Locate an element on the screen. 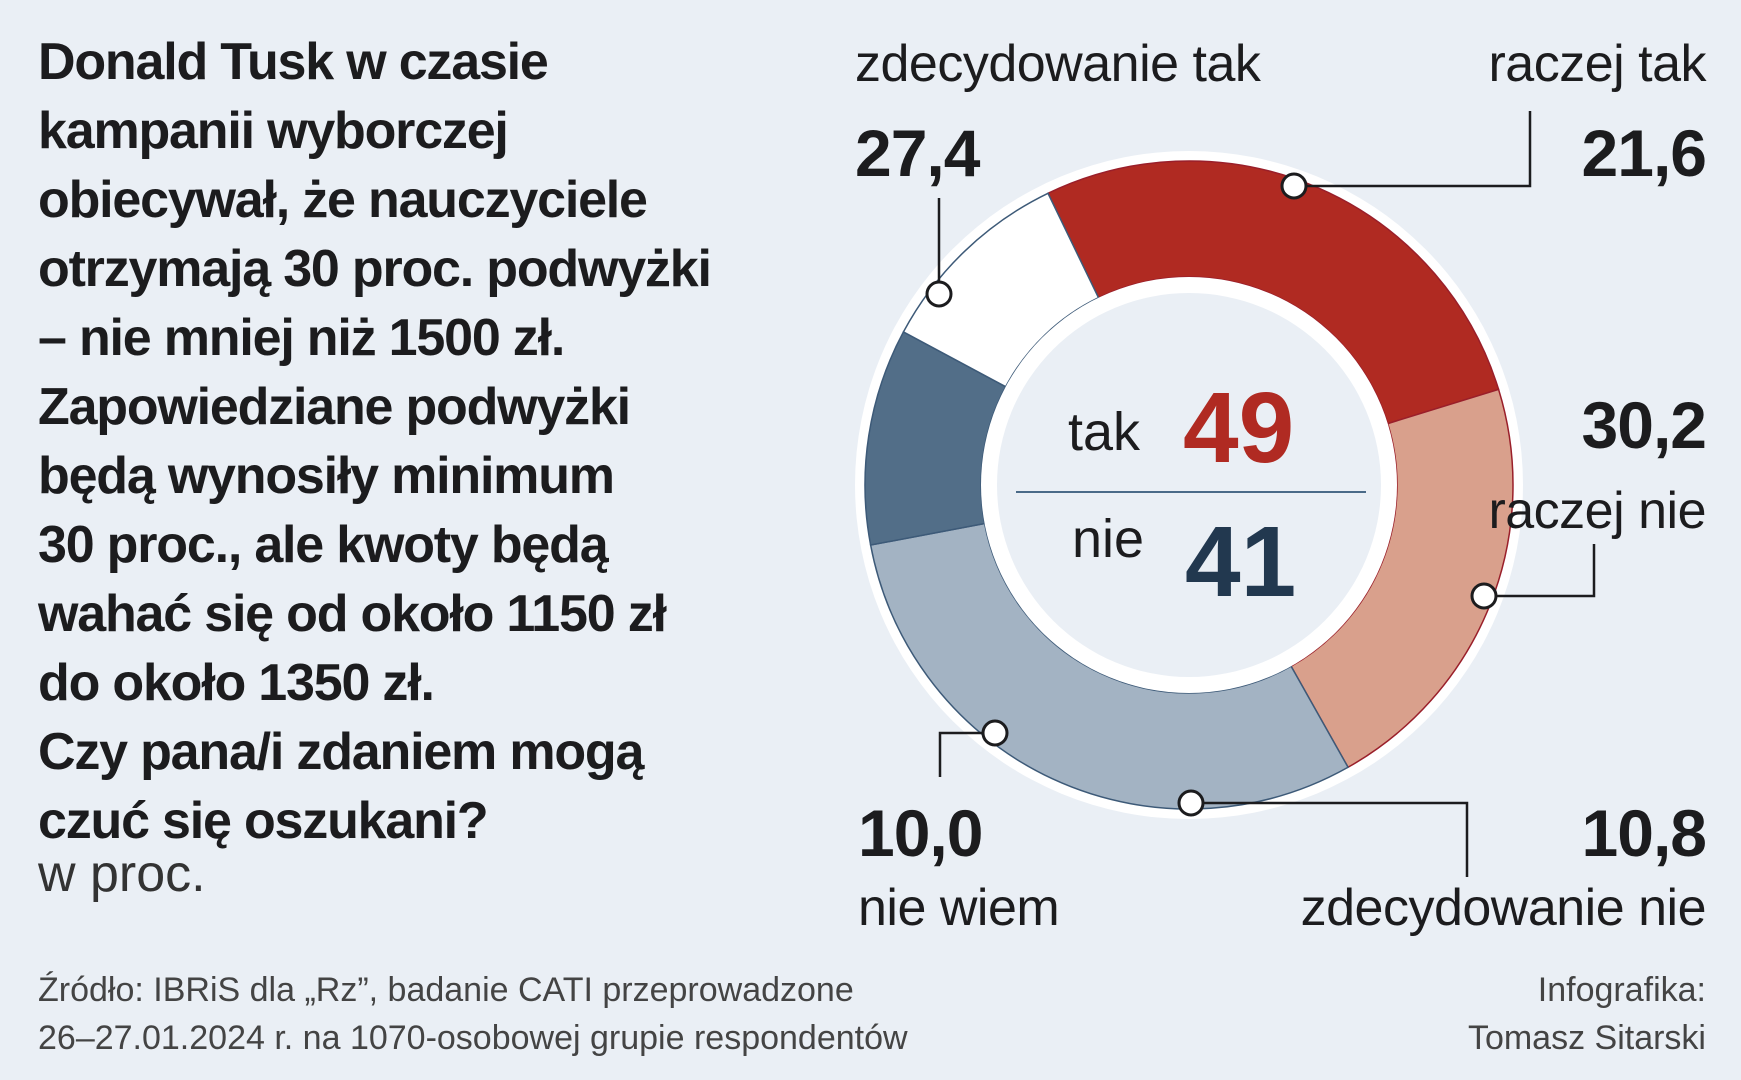 The height and width of the screenshot is (1080, 1741). value-raczej-nie: 30,2 is located at coordinates (1644, 425).